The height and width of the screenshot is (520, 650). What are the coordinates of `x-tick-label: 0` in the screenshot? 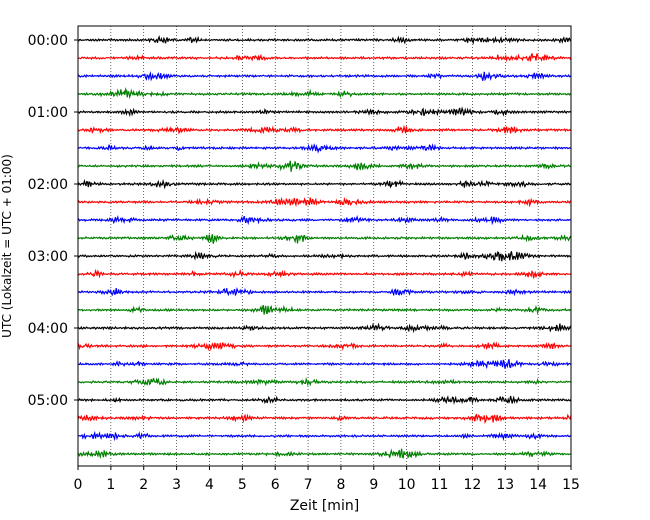 It's located at (78, 485).